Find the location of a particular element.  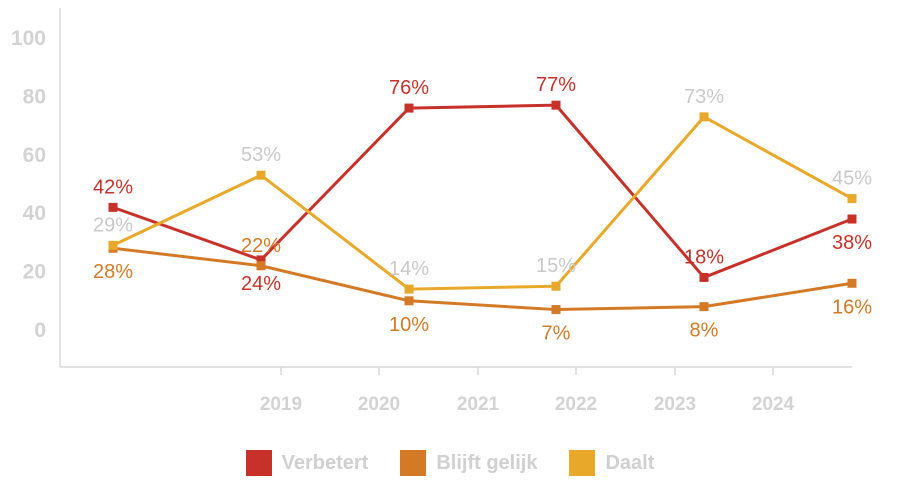

x-tick-label: 2024 is located at coordinates (773, 404).